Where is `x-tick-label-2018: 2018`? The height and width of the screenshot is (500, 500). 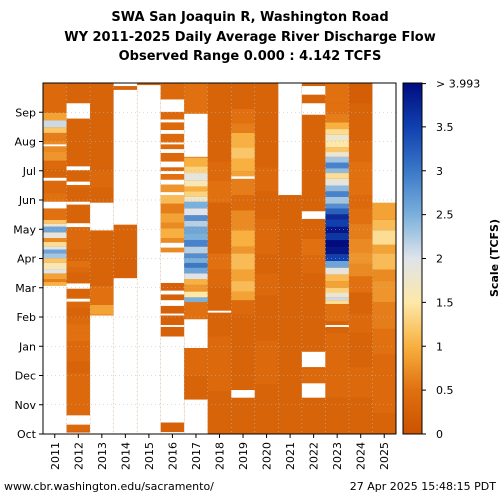
x-tick-label-2018: 2018 is located at coordinates (220, 456).